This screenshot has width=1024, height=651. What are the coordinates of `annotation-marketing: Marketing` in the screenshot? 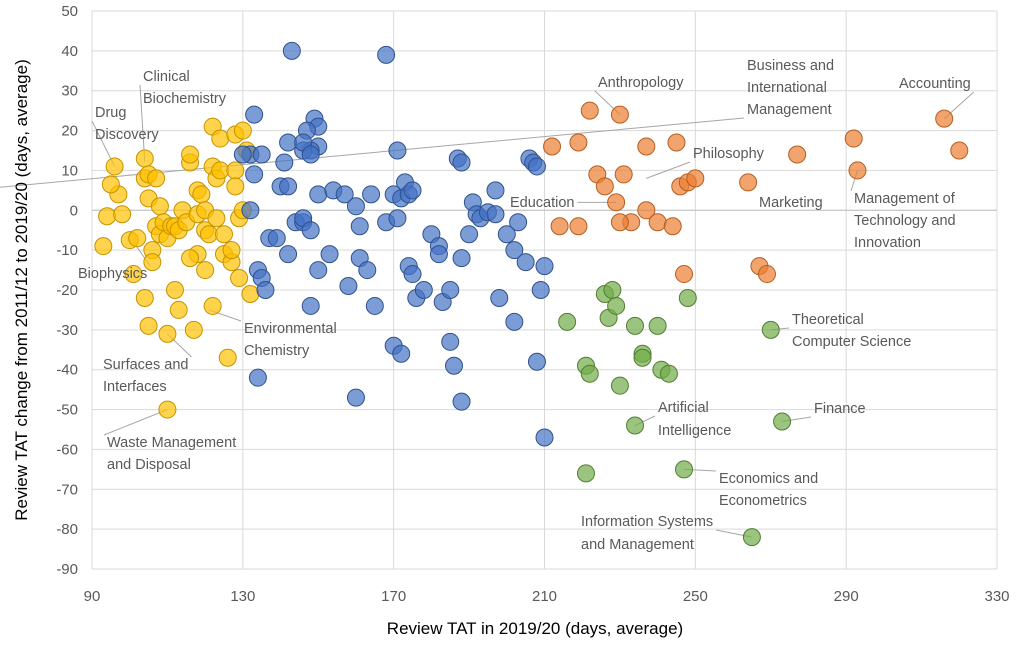 It's located at (791, 203).